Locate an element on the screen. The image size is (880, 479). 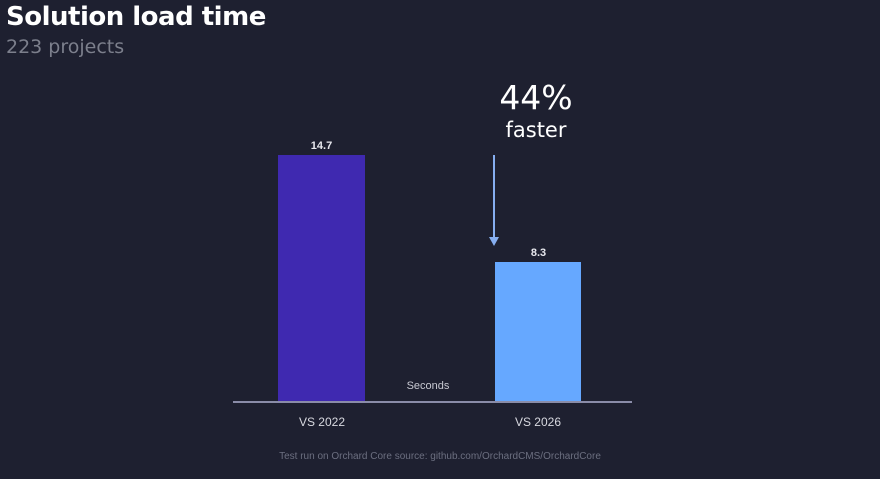
arrow-head-icon is located at coordinates (494, 241).